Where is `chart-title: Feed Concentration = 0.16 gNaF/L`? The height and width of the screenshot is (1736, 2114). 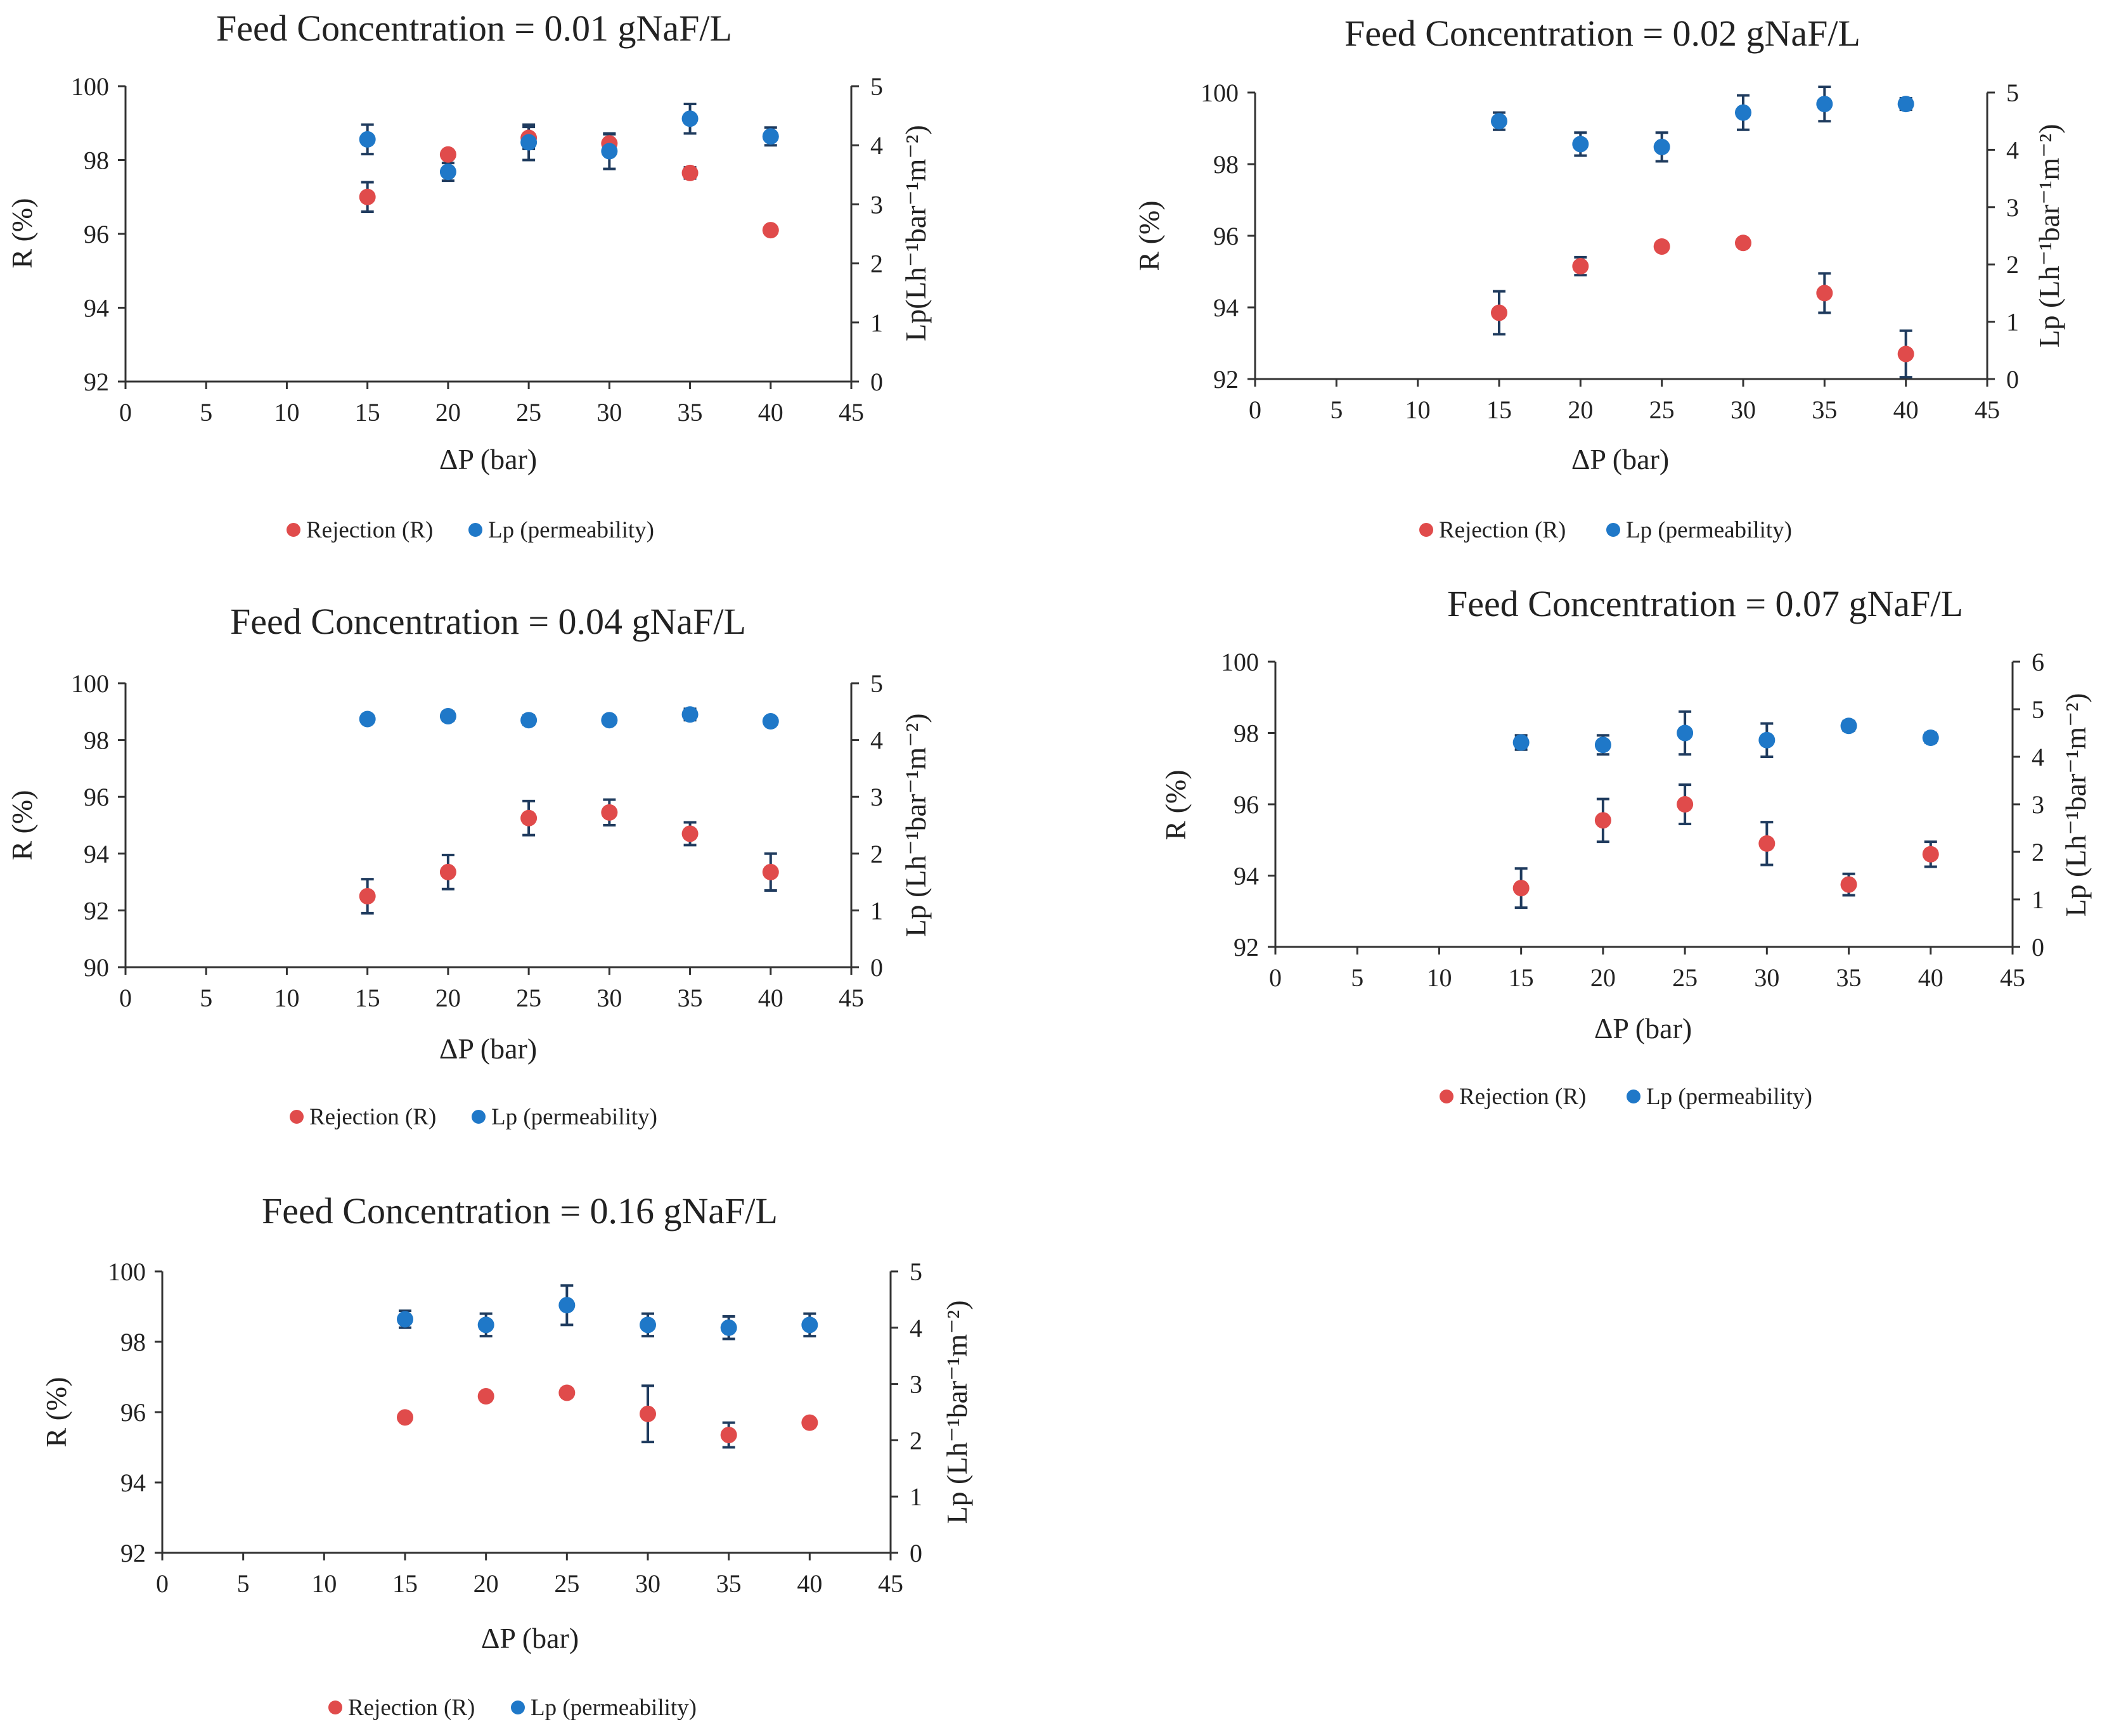 chart-title: Feed Concentration = 0.16 gNaF/L is located at coordinates (520, 1210).